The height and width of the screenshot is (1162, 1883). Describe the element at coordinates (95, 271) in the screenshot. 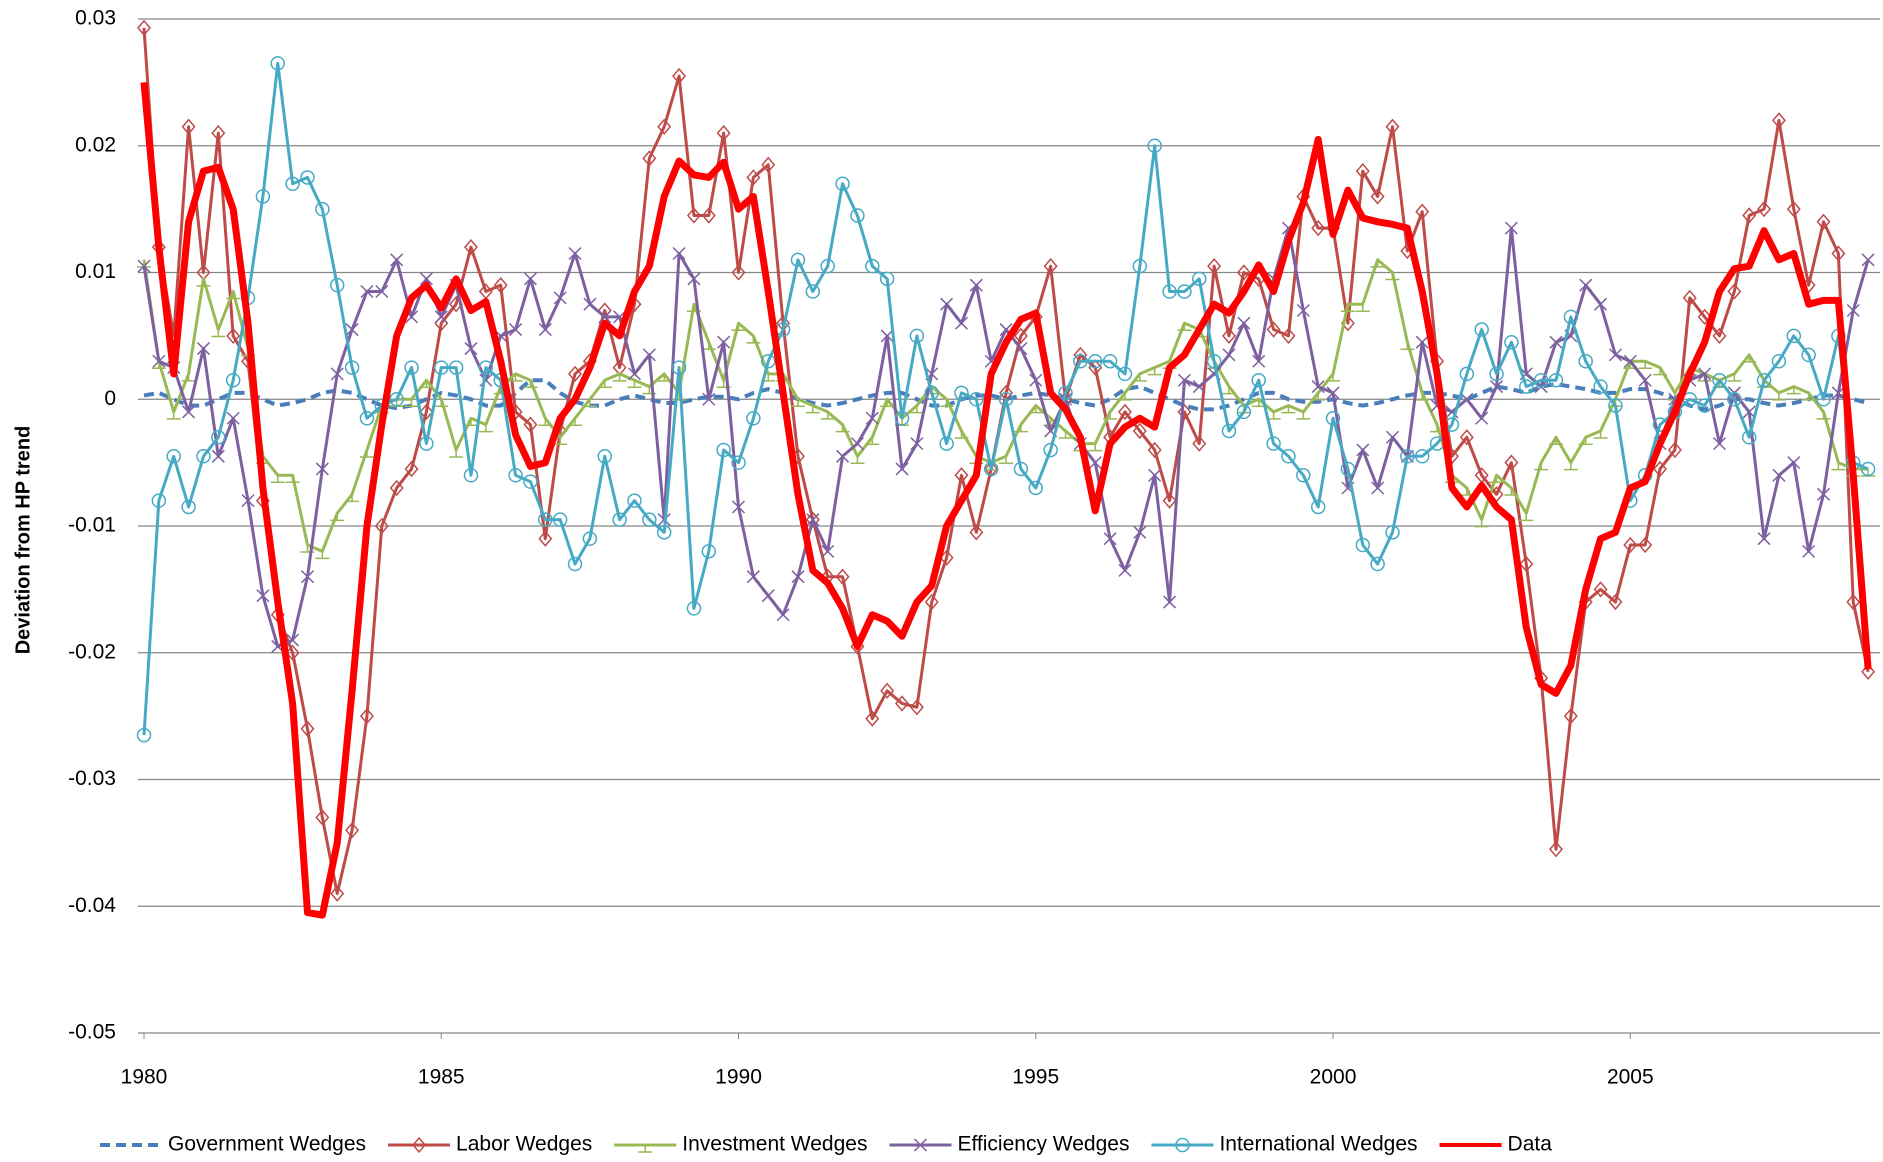

I see `y-tick-label: 0.01` at that location.